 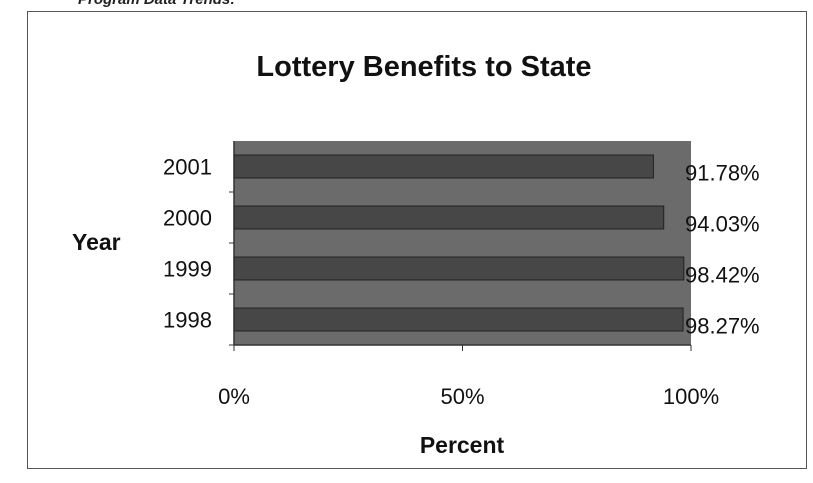 I want to click on bar-1999, so click(x=459, y=268).